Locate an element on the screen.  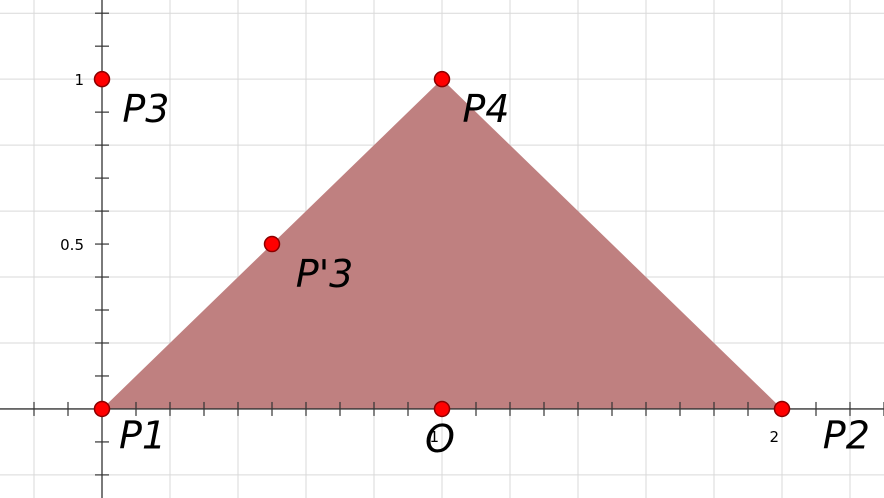
x-tick-label: 2 is located at coordinates (774, 437).